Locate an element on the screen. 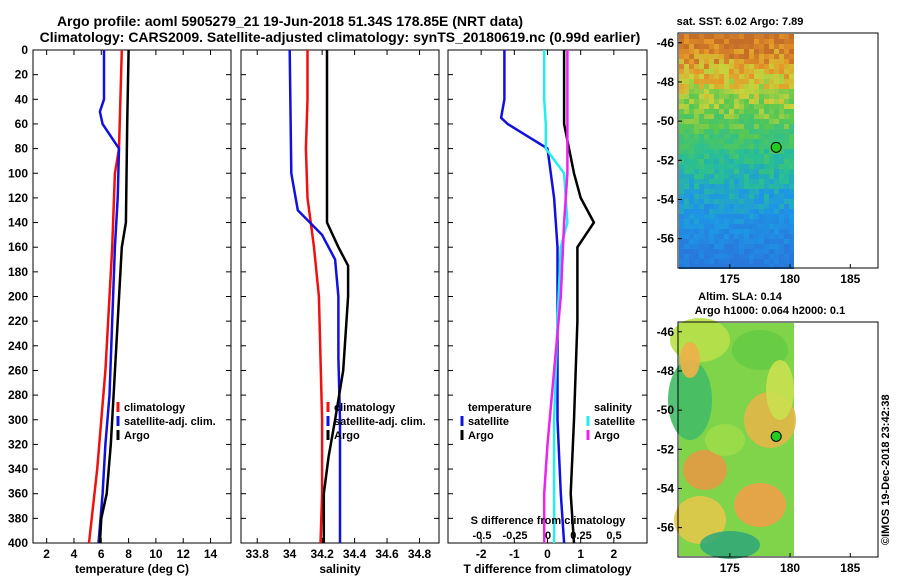 This screenshot has height=580, width=900. x-tick-label: 2 is located at coordinates (613, 554).